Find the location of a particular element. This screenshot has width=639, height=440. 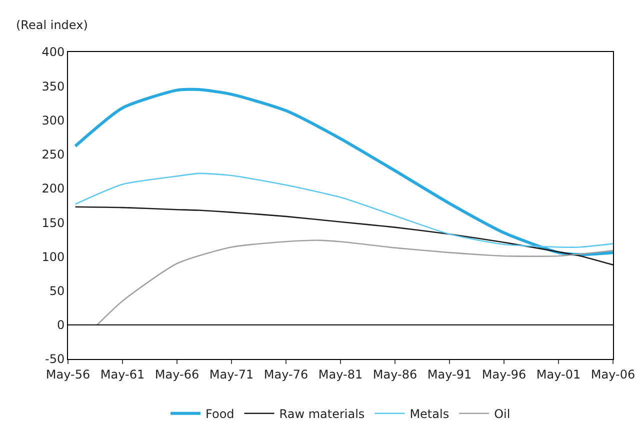

y-tick-label: 400 is located at coordinates (53, 52).